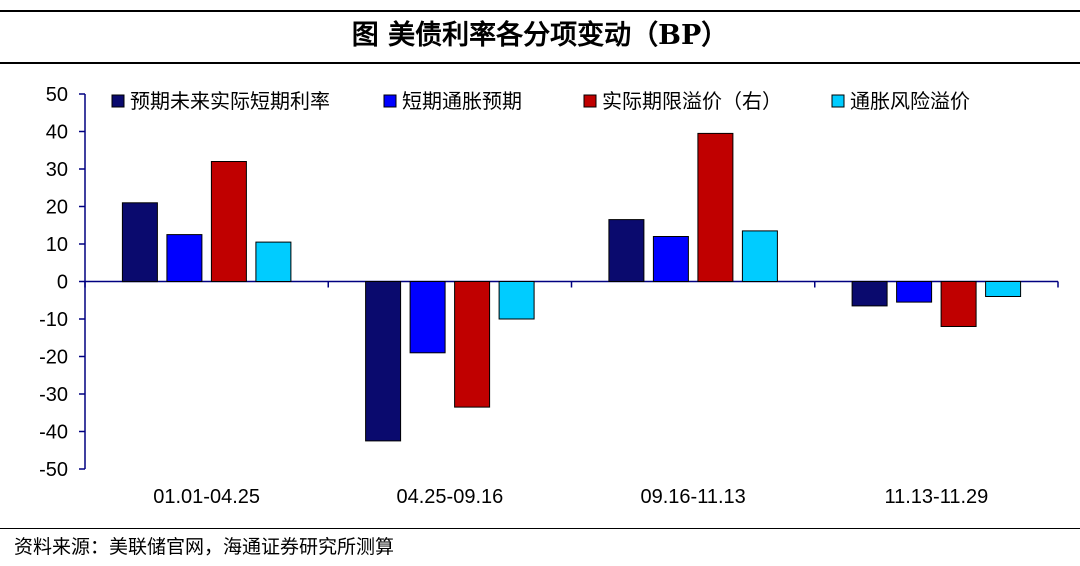 Image resolution: width=1080 pixels, height=566 pixels. What do you see at coordinates (53, 433) in the screenshot?
I see `y-tick-label: -40` at bounding box center [53, 433].